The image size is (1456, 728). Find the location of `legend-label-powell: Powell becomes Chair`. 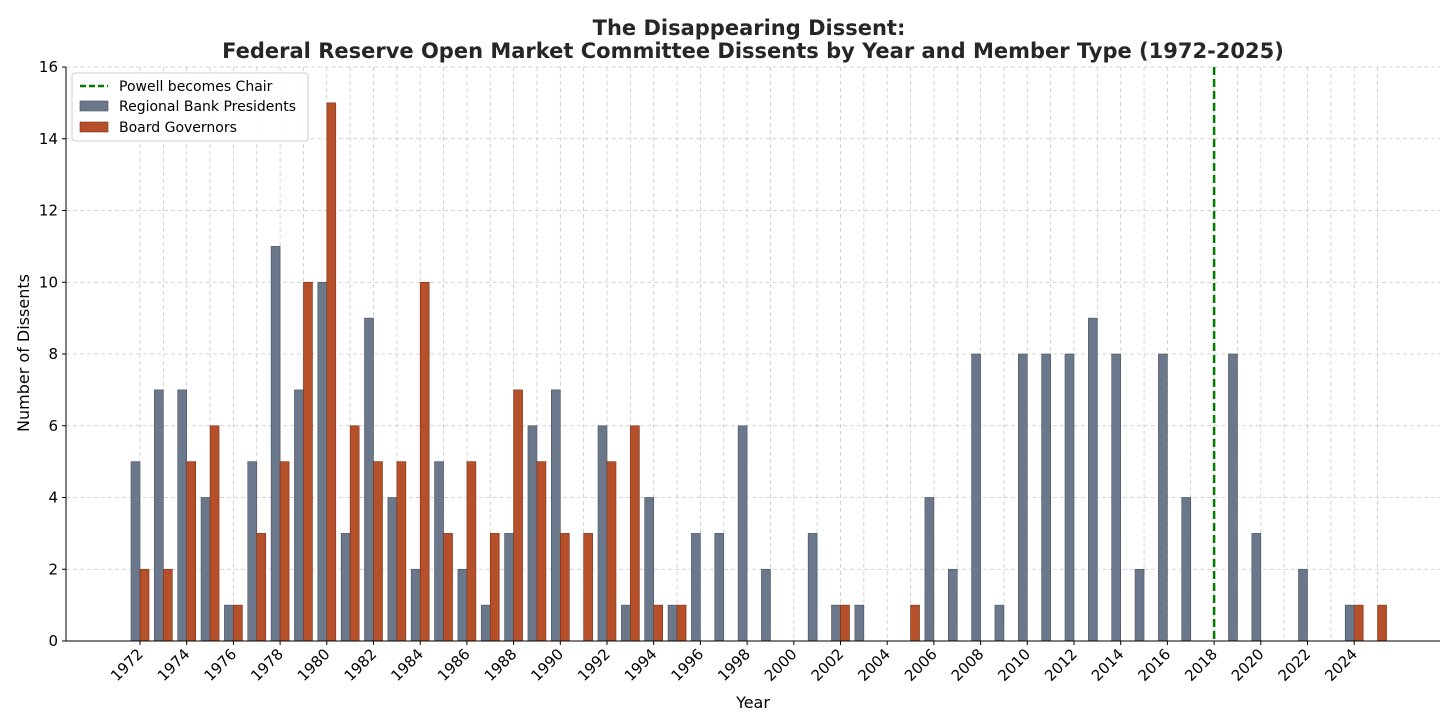

legend-label-powell: Powell becomes Chair is located at coordinates (196, 87).